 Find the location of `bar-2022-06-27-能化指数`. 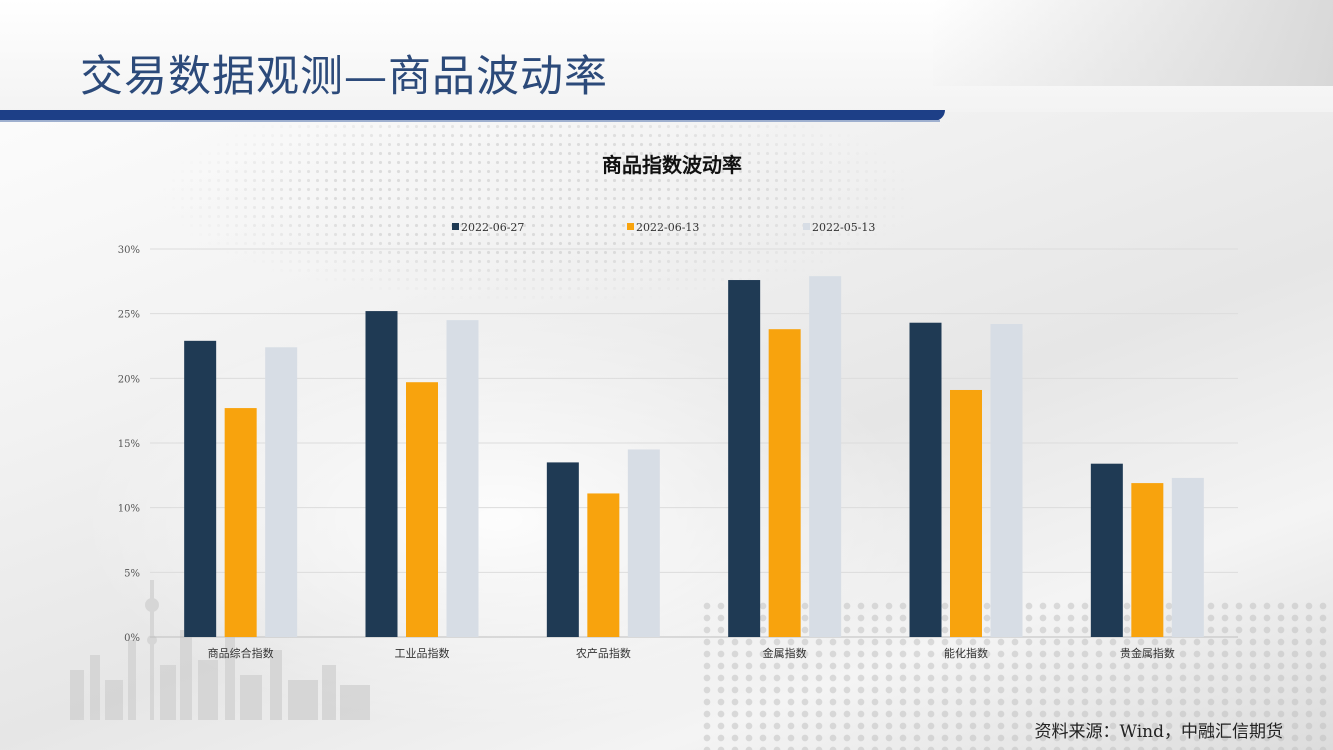

bar-2022-06-27-能化指数 is located at coordinates (925, 479).